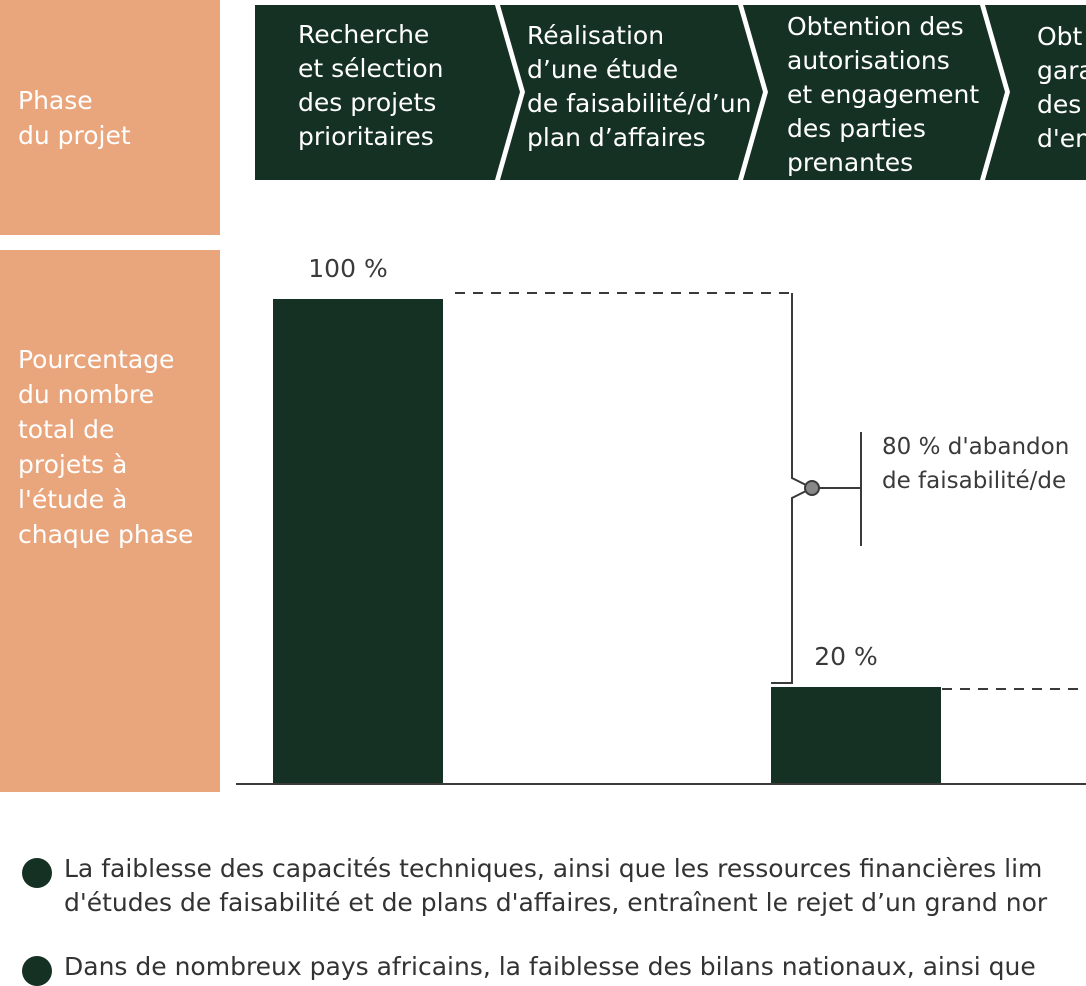 The width and height of the screenshot is (1086, 986). I want to click on bar-recherche, so click(358, 541).